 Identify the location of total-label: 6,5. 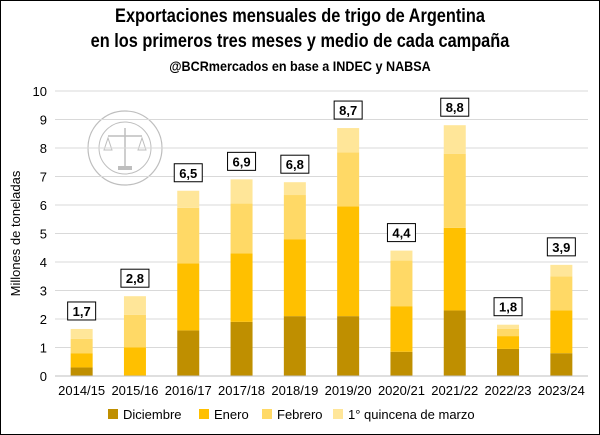
(188, 173).